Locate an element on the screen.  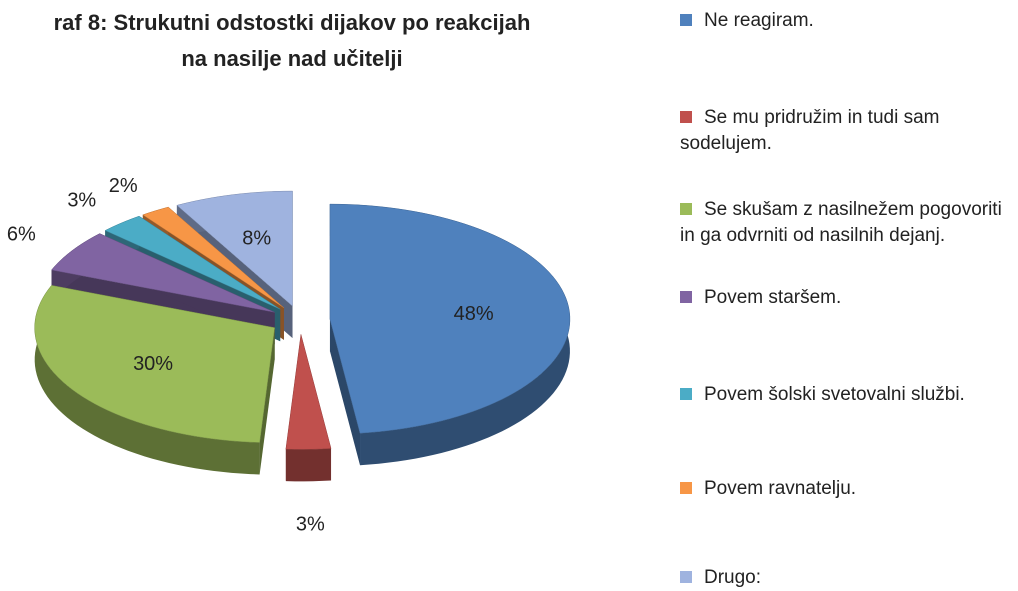
legend-label: Se mu pridružim in tudi sam sodelujem. is located at coordinates (810, 130).